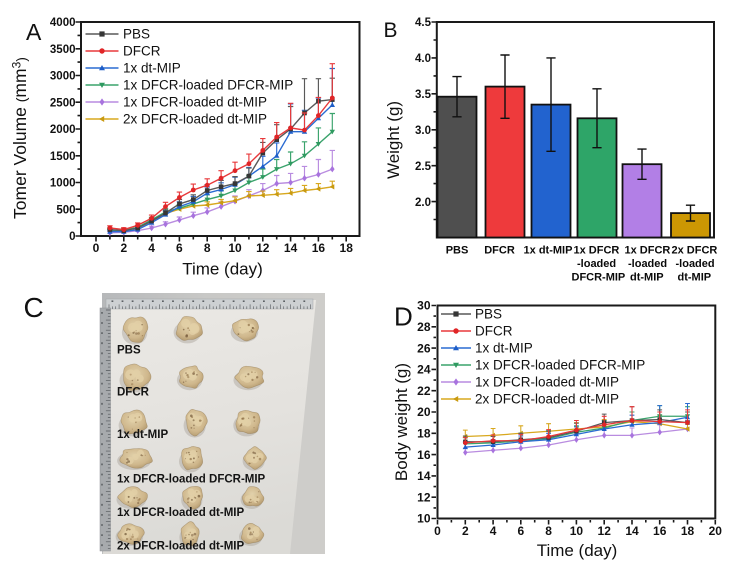 This screenshot has height=572, width=744. Describe the element at coordinates (20, 138) in the screenshot. I see `svg-text: Tomer Volume (mm3)` at that location.